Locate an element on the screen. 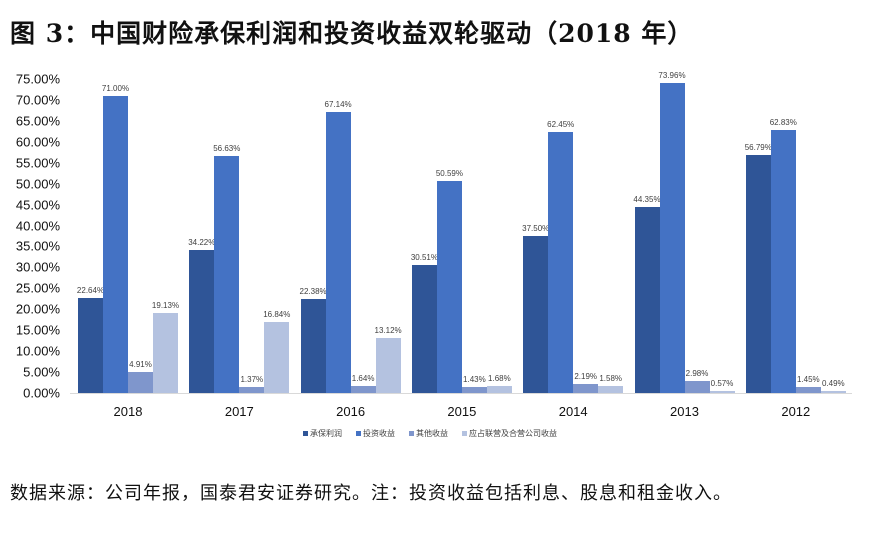 Image resolution: width=883 pixels, height=553 pixels. legend-item: 应占联营及合营公司收益 is located at coordinates (509, 433).